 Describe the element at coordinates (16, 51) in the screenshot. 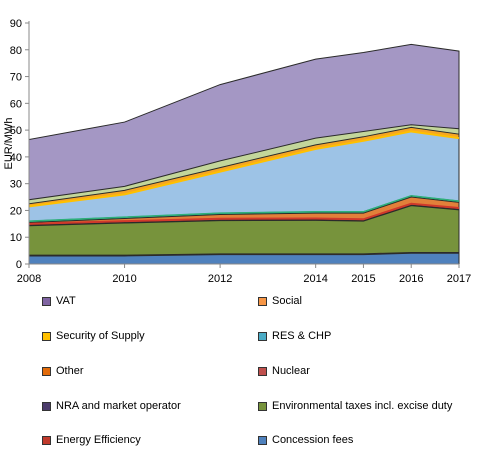

I see `y-tick-label: 80` at that location.